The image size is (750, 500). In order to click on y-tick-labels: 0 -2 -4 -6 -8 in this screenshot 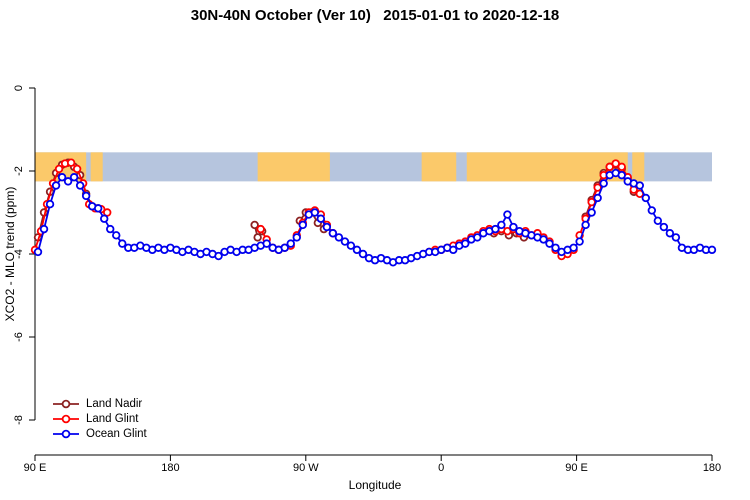, I will do `click(19, 255)`.